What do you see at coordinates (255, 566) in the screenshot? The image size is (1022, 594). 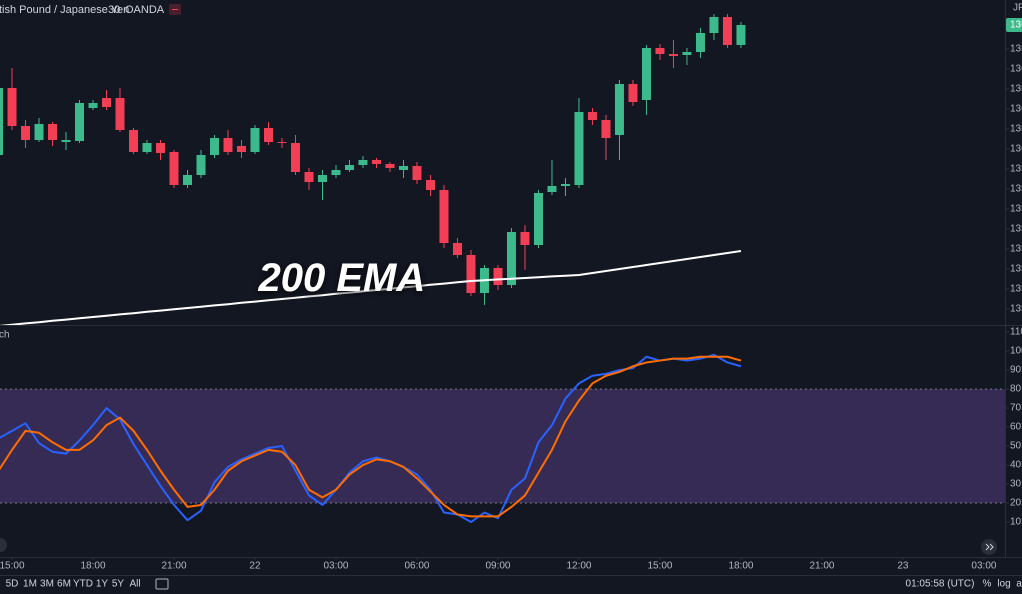 I see `x-tick-label: 22` at bounding box center [255, 566].